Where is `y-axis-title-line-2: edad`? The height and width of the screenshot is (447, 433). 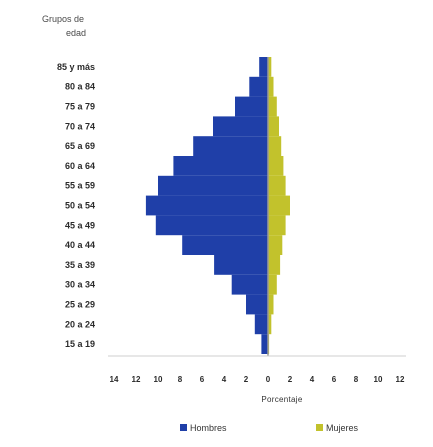 y-axis-title-line-2: edad is located at coordinates (76, 33).